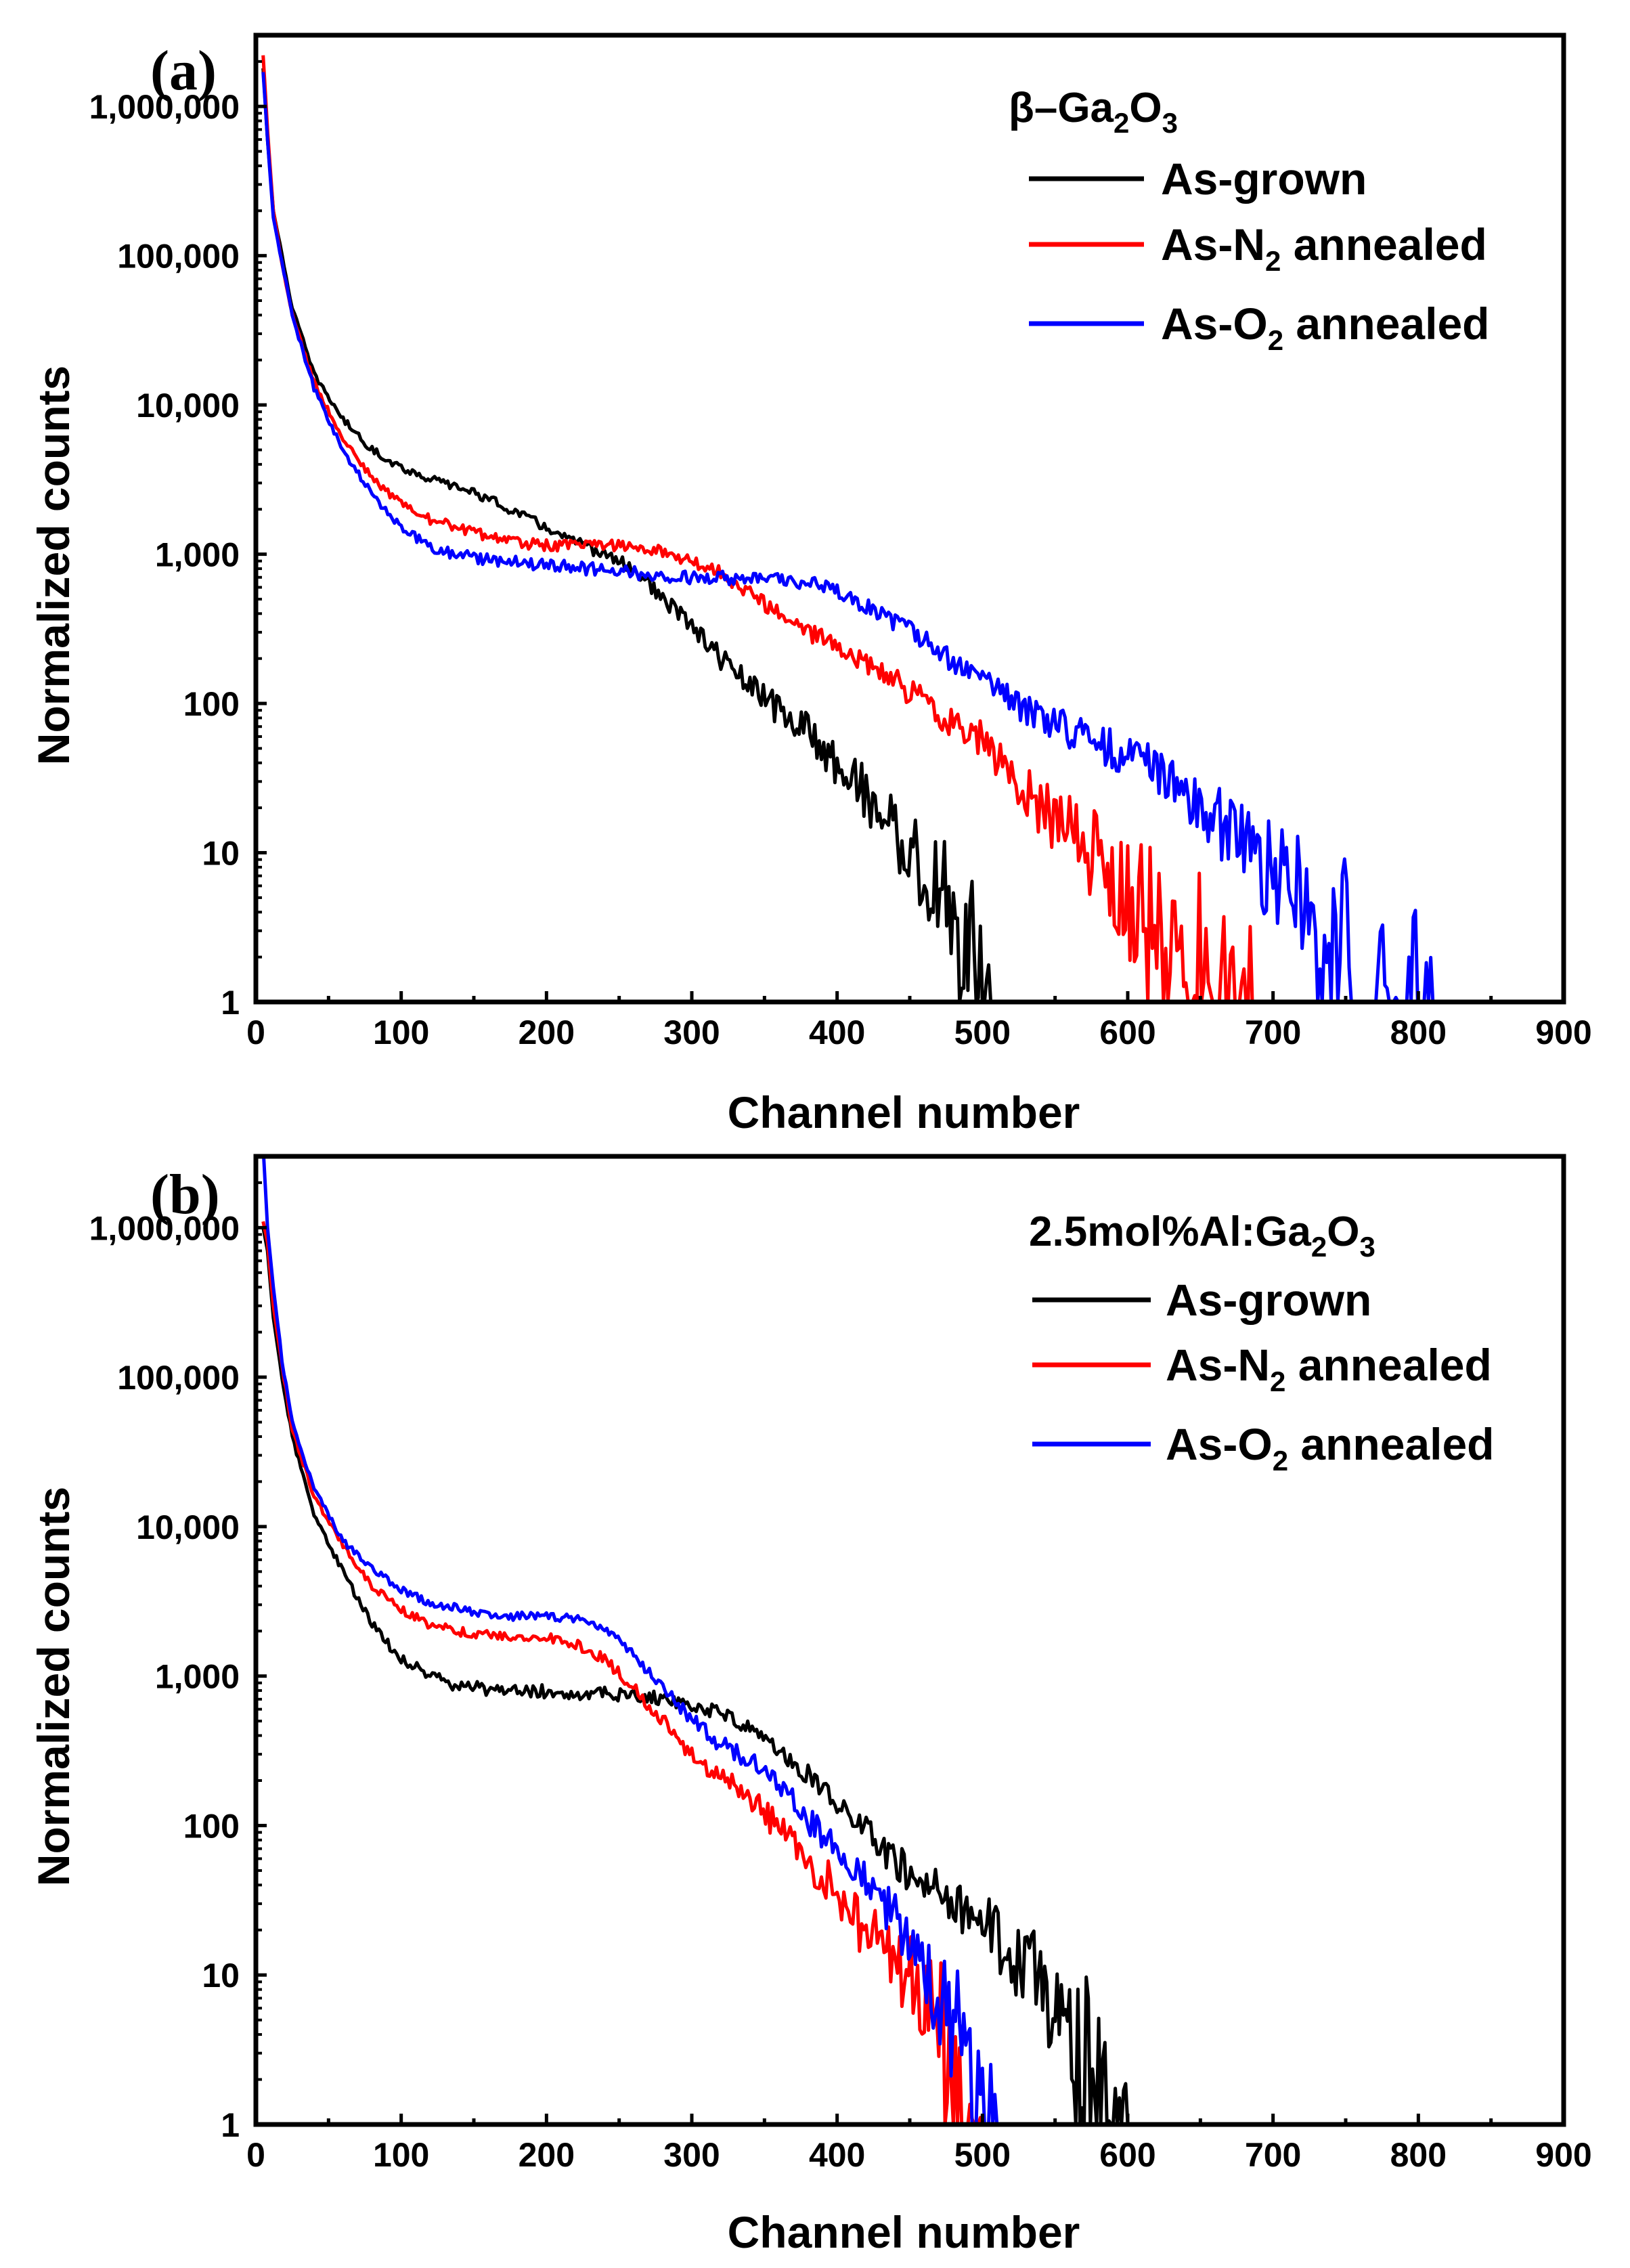 This screenshot has height=2268, width=1630. I want to click on panel-b-x-tick-label-200: 200, so click(547, 2155).